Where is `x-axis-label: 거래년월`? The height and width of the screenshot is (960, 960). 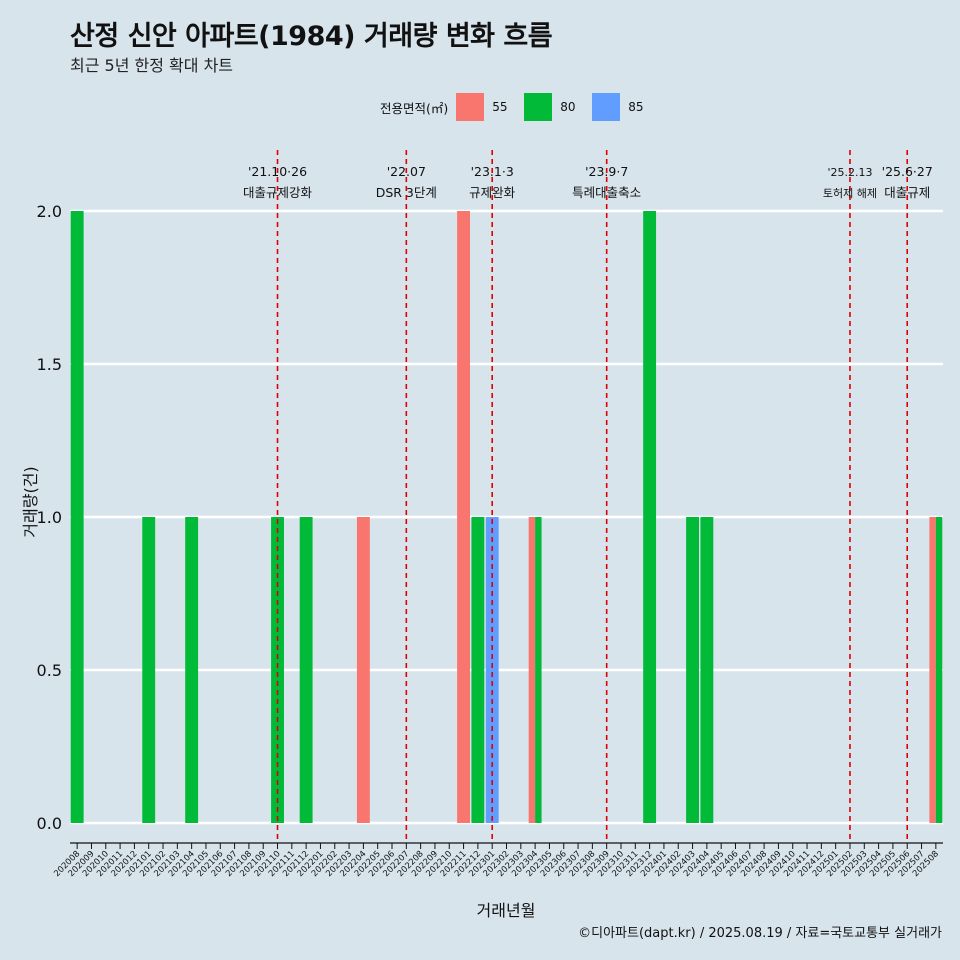 x-axis-label: 거래년월 is located at coordinates (506, 910).